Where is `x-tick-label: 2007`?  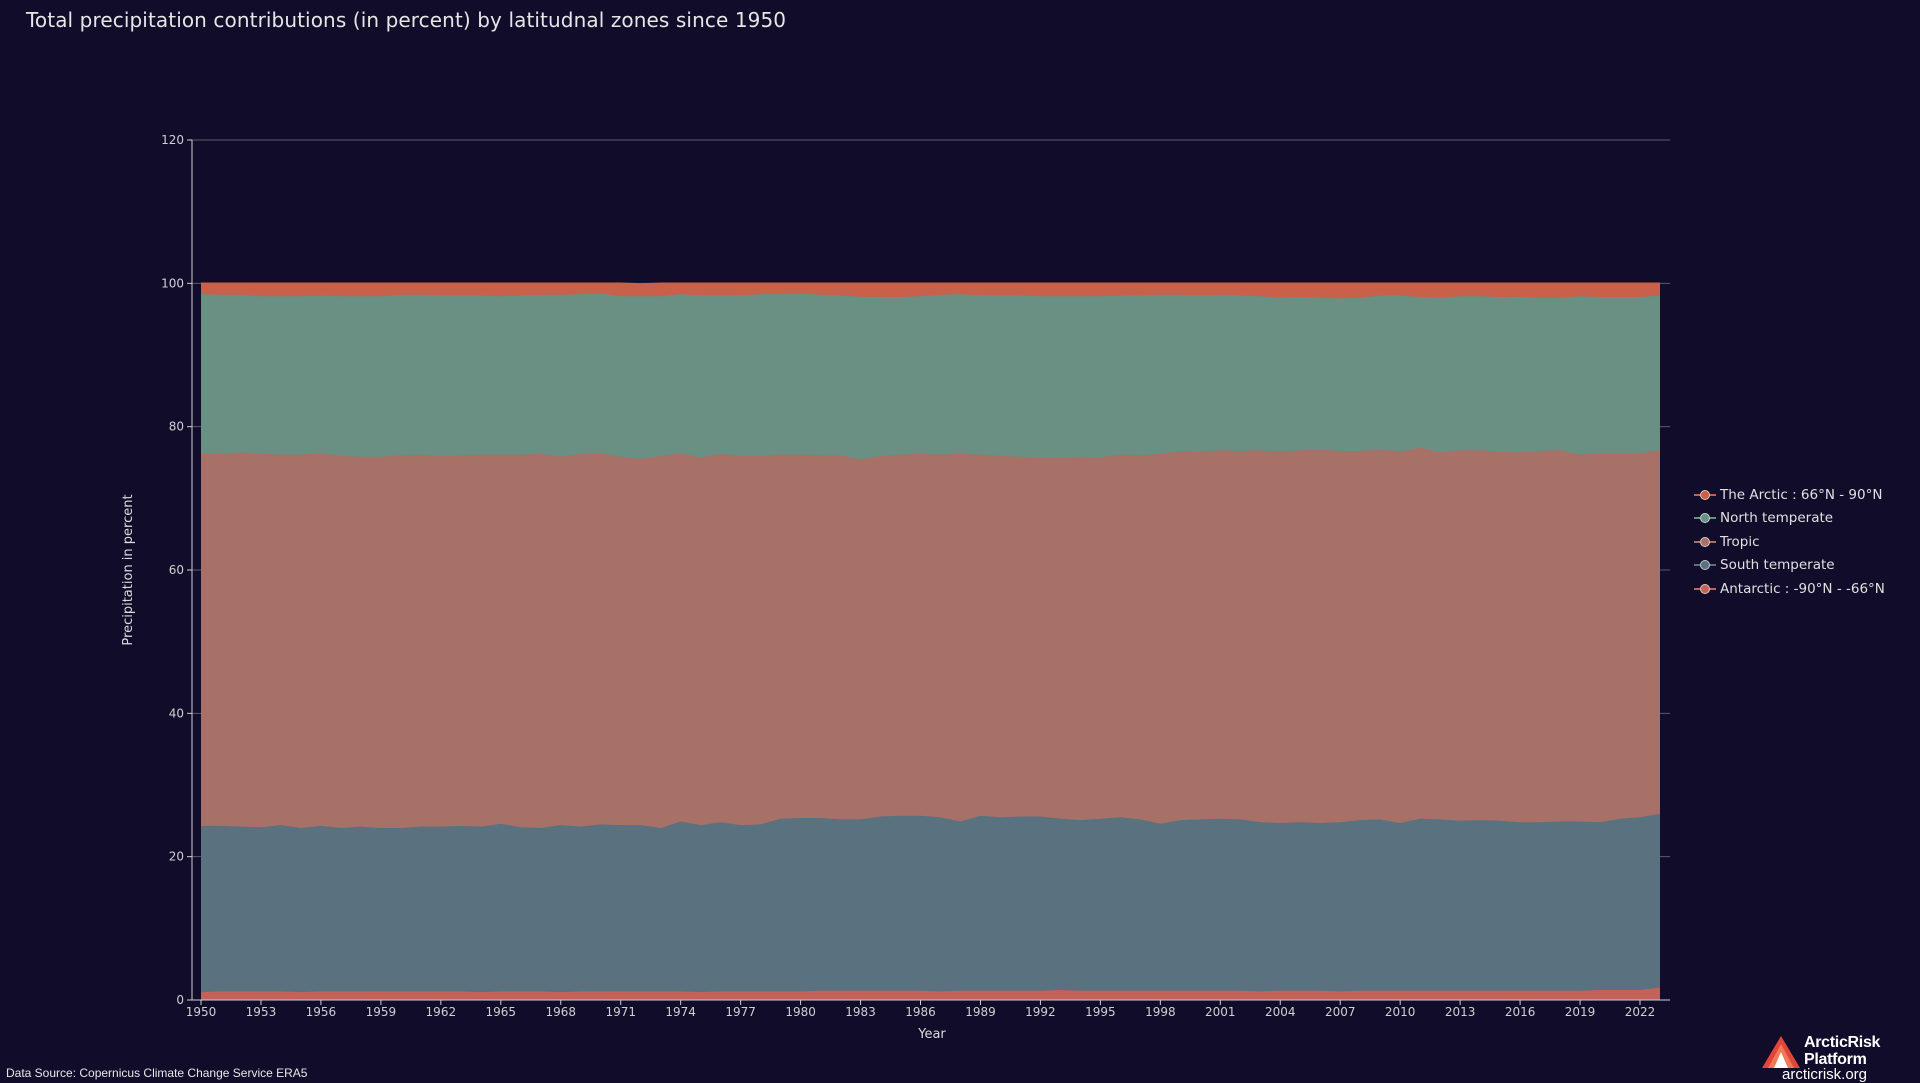
x-tick-label: 2007 is located at coordinates (1340, 1012).